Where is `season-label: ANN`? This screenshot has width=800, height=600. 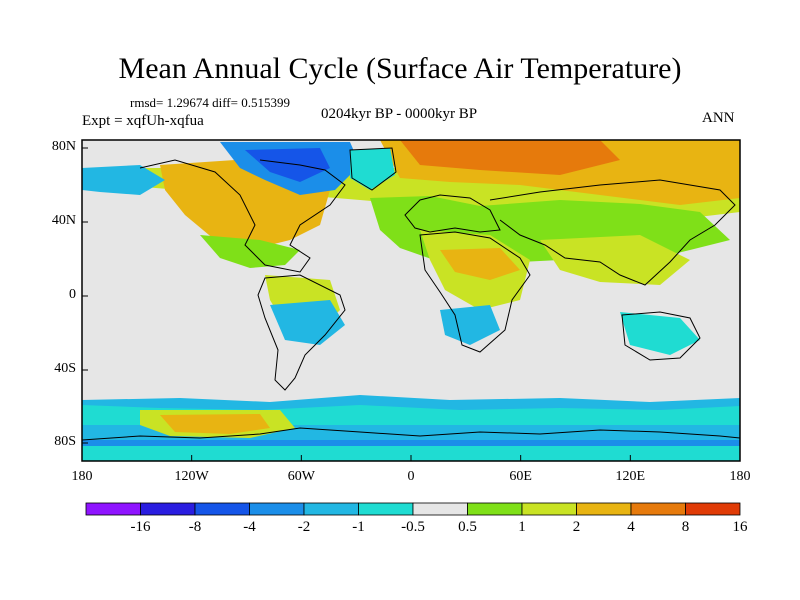
season-label: ANN is located at coordinates (718, 118).